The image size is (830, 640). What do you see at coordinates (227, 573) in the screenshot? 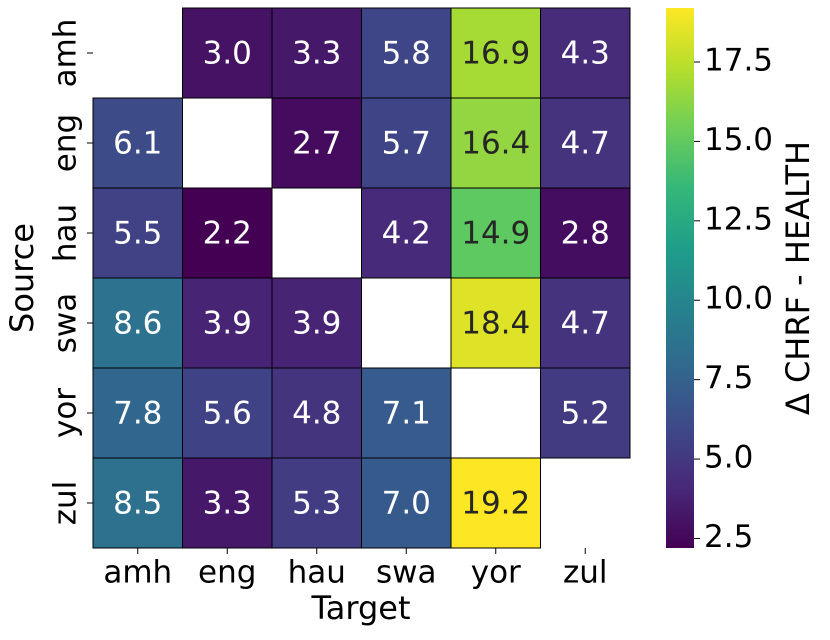
I see `x-tick-label: eng` at bounding box center [227, 573].